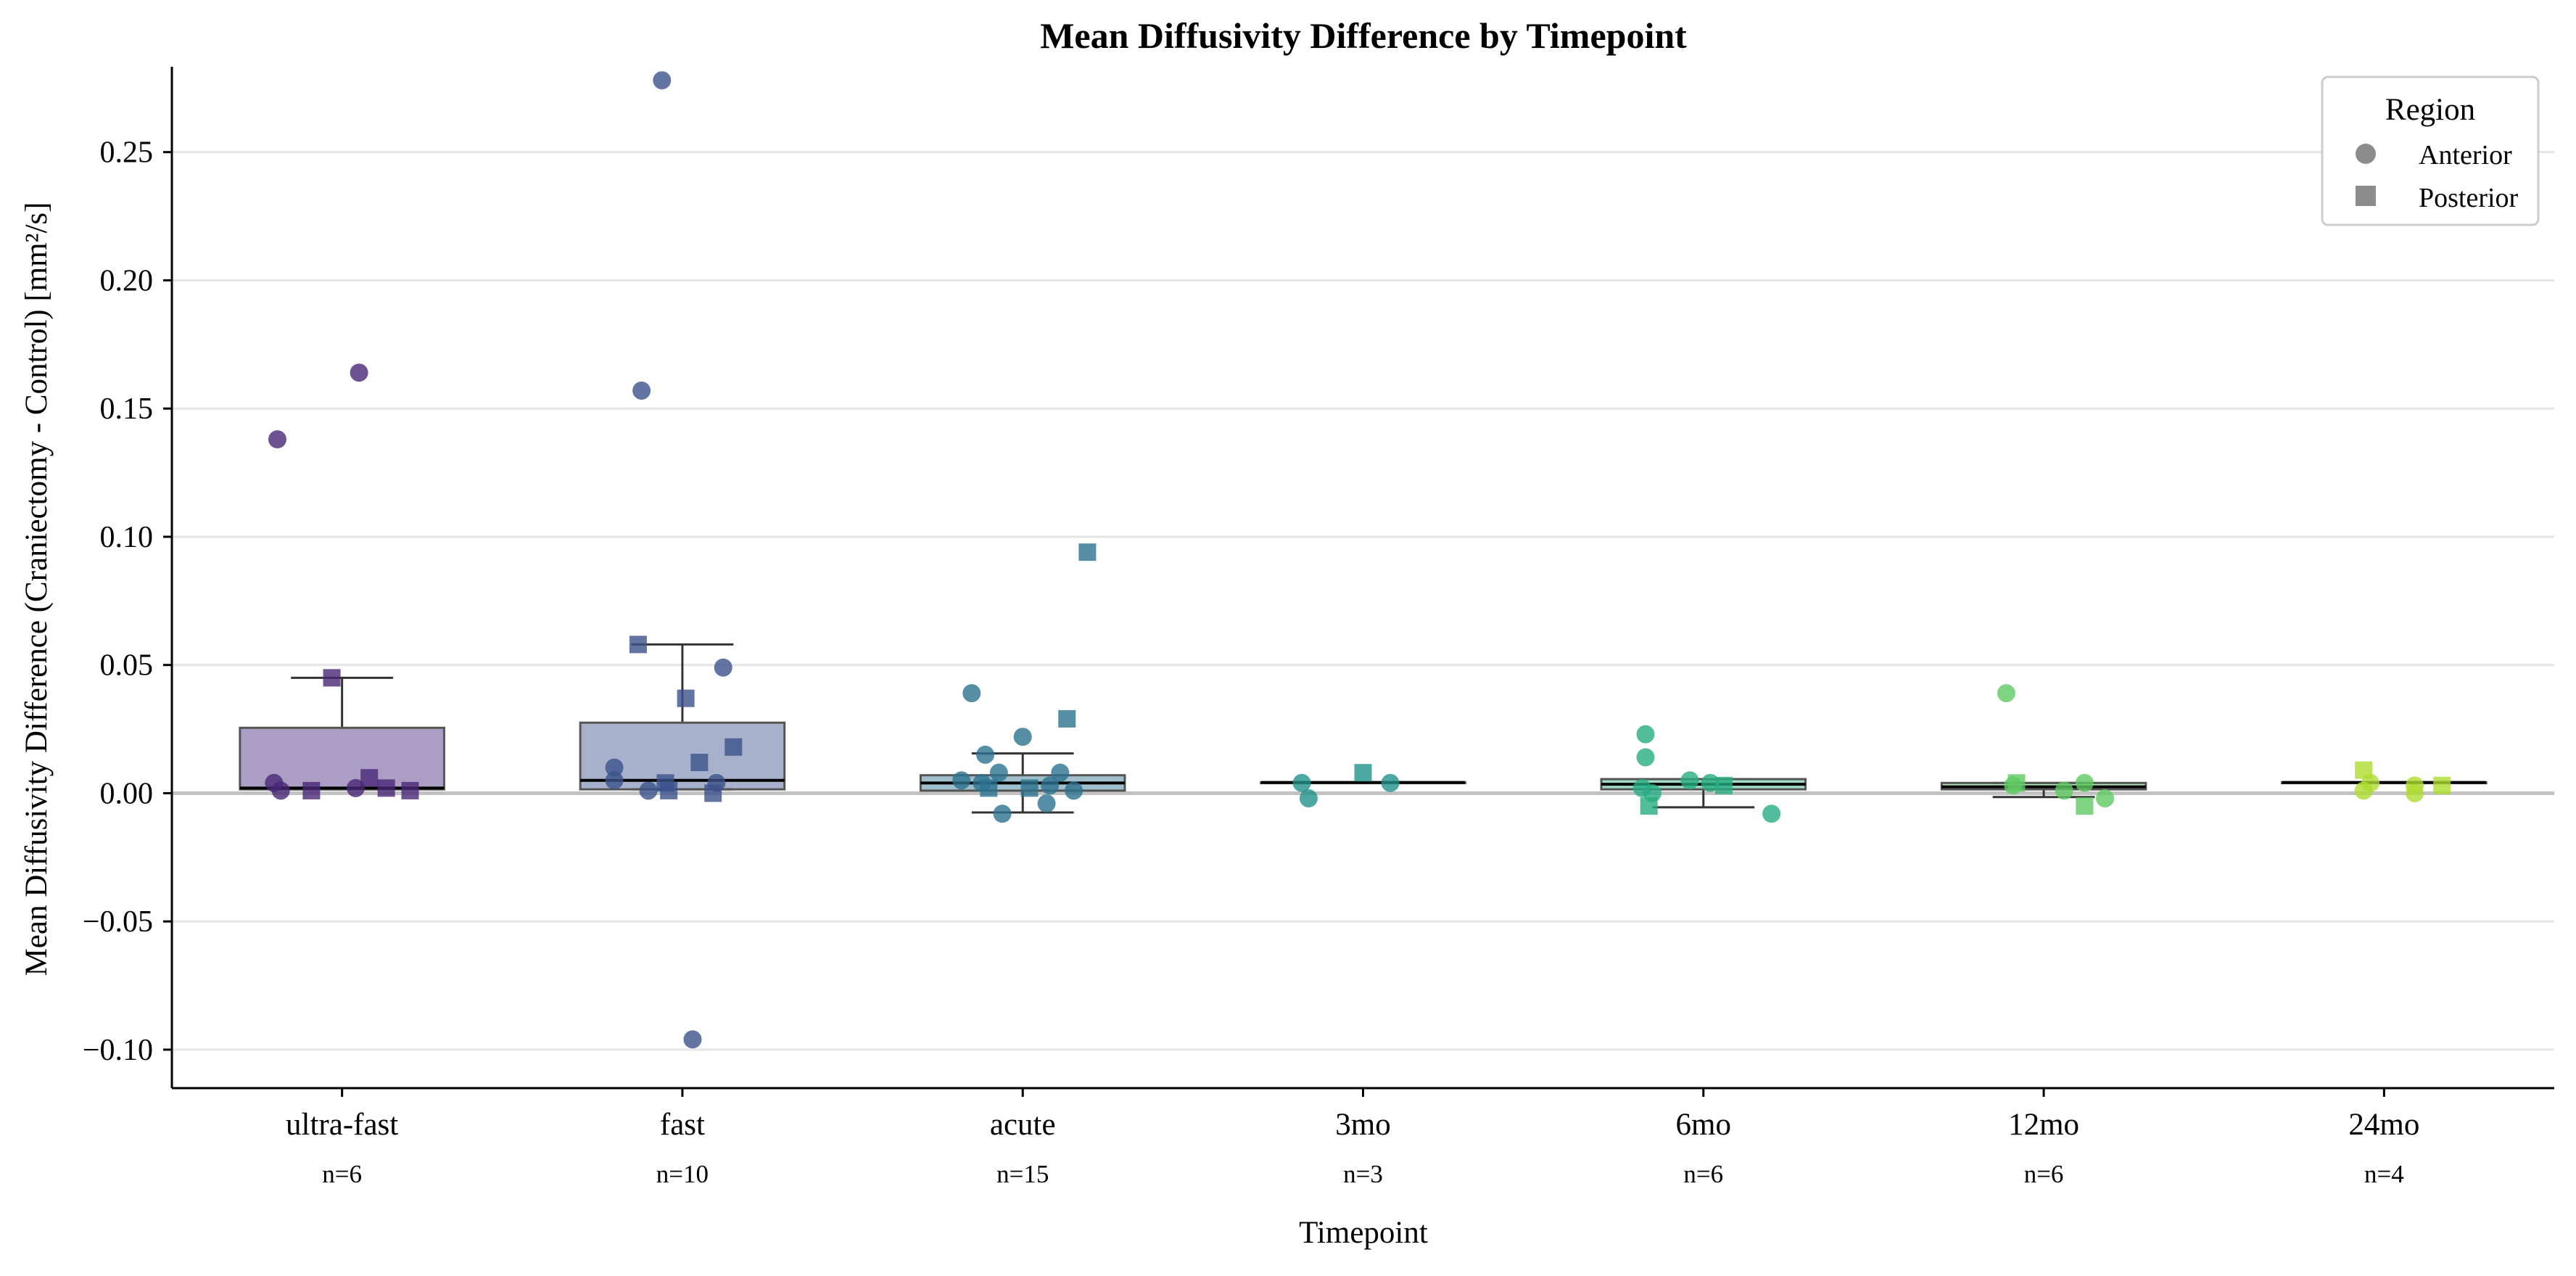 The height and width of the screenshot is (1276, 2576). I want to click on legend-frame, so click(2430, 150).